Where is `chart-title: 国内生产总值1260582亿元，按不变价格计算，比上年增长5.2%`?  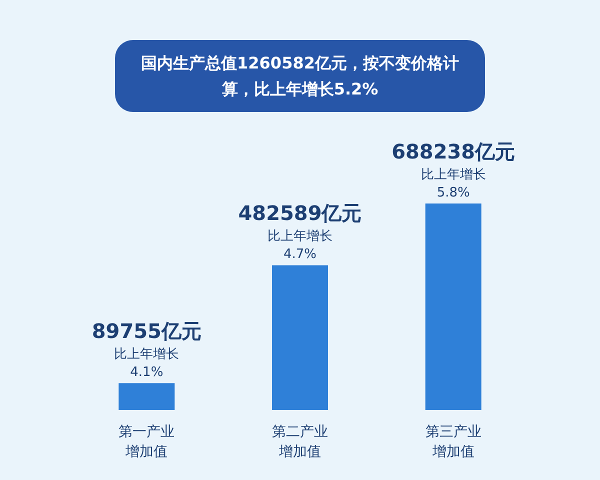 chart-title: 国内生产总值1260582亿元，按不变价格计算，比上年增长5.2% is located at coordinates (300, 76).